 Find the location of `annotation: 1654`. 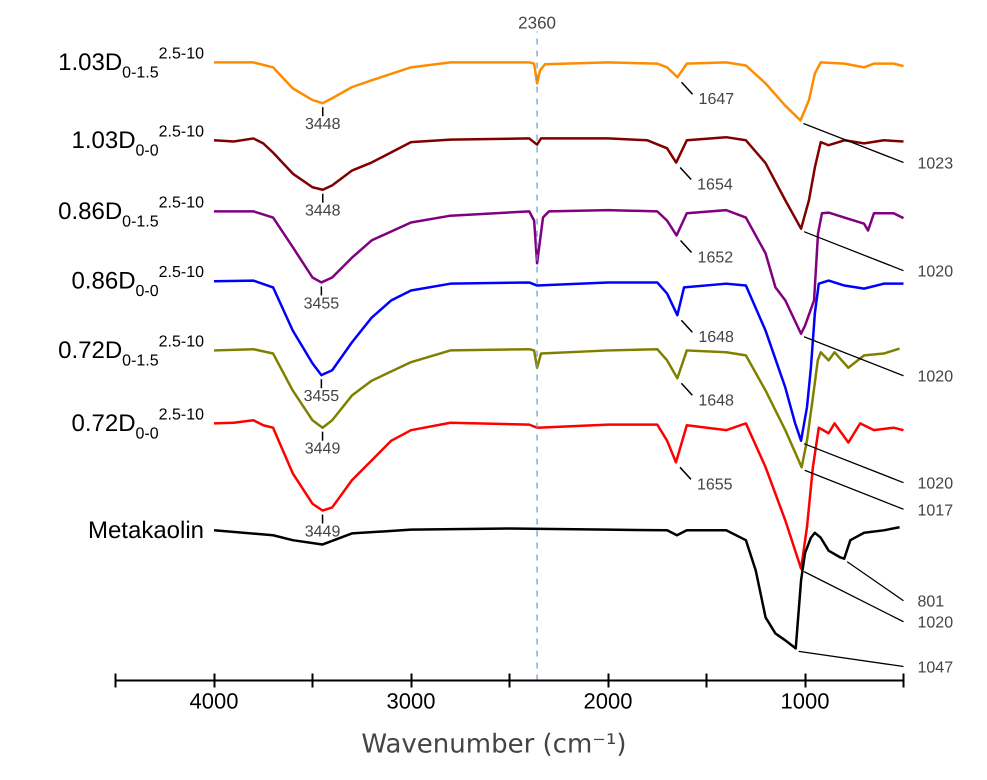

annotation: 1654 is located at coordinates (715, 185).